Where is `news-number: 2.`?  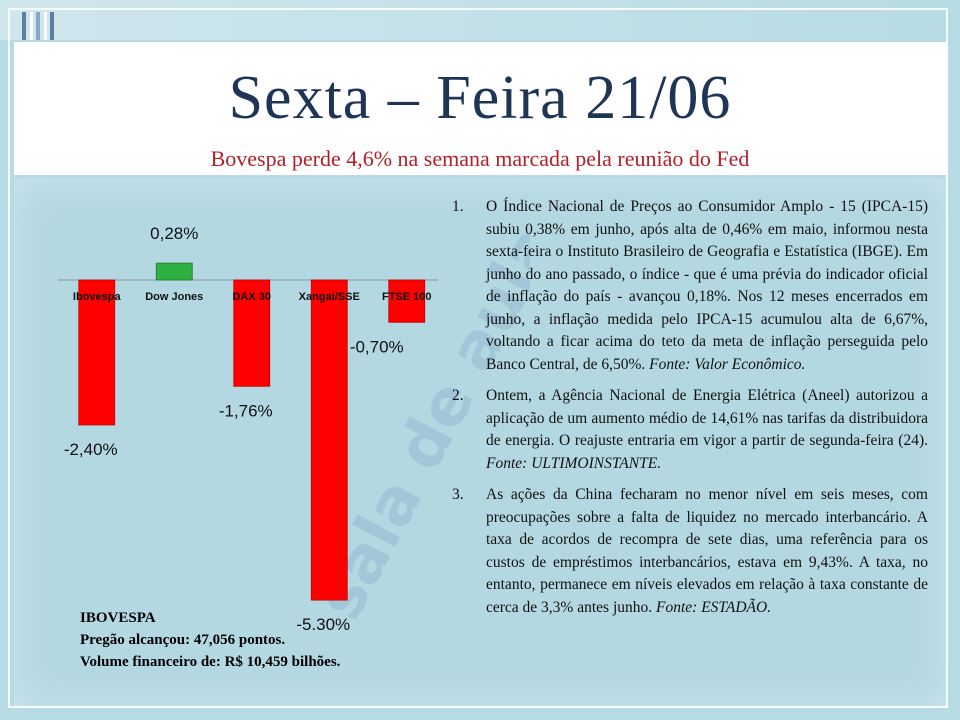
news-number: 2. is located at coordinates (458, 395).